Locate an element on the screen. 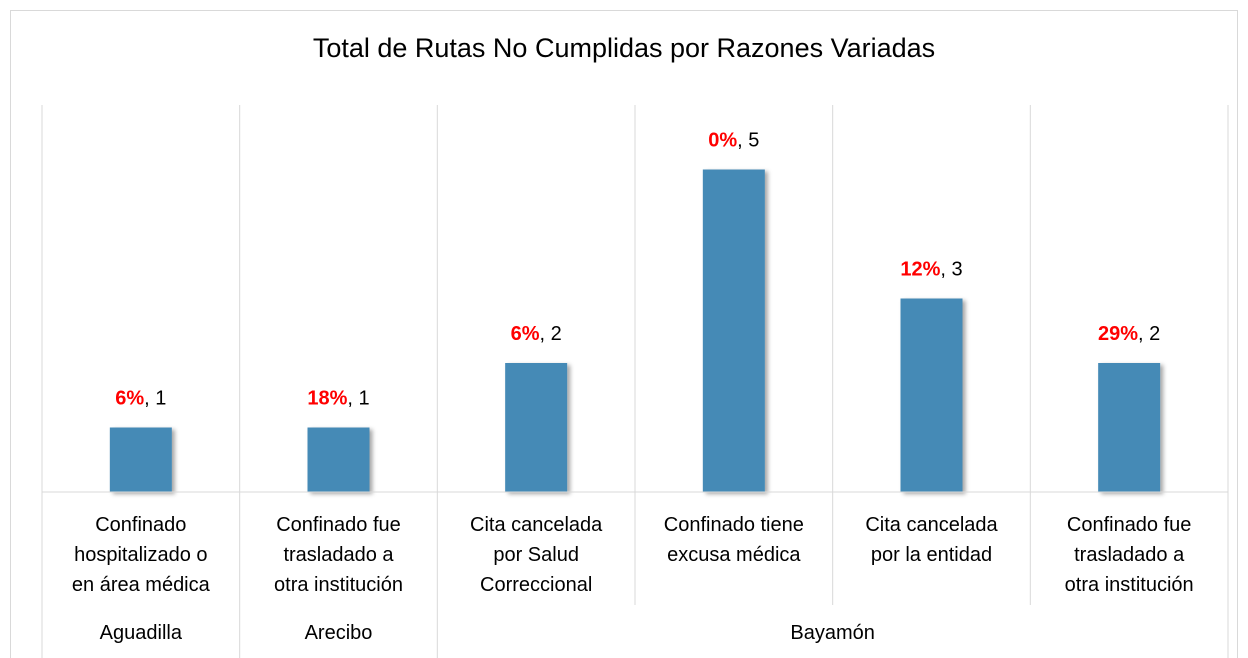  percent-label: 18% is located at coordinates (327, 399).